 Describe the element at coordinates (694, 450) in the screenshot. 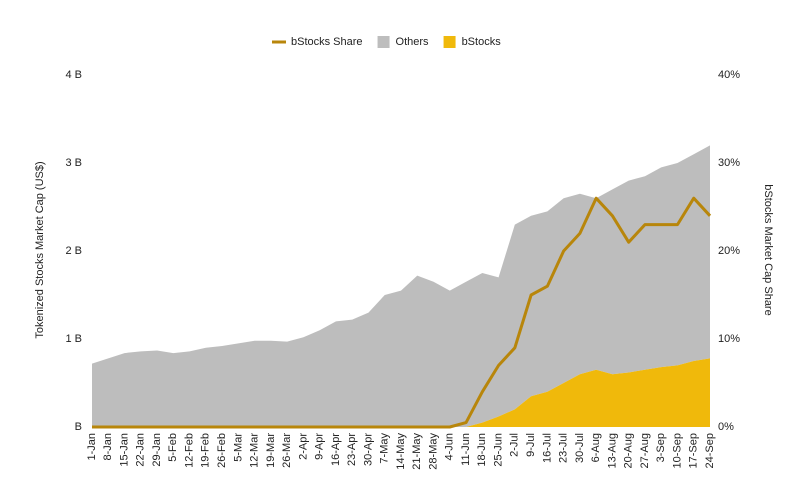

I see `x-tick-label: 17-Sep` at that location.